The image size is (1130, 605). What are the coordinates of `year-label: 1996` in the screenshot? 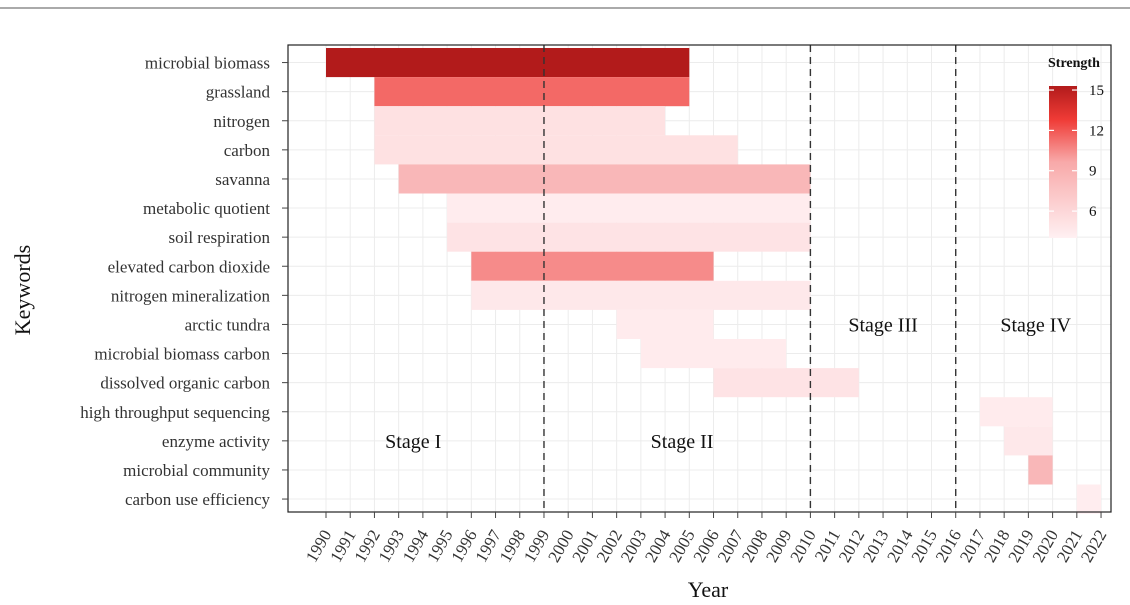 It's located at (463, 546).